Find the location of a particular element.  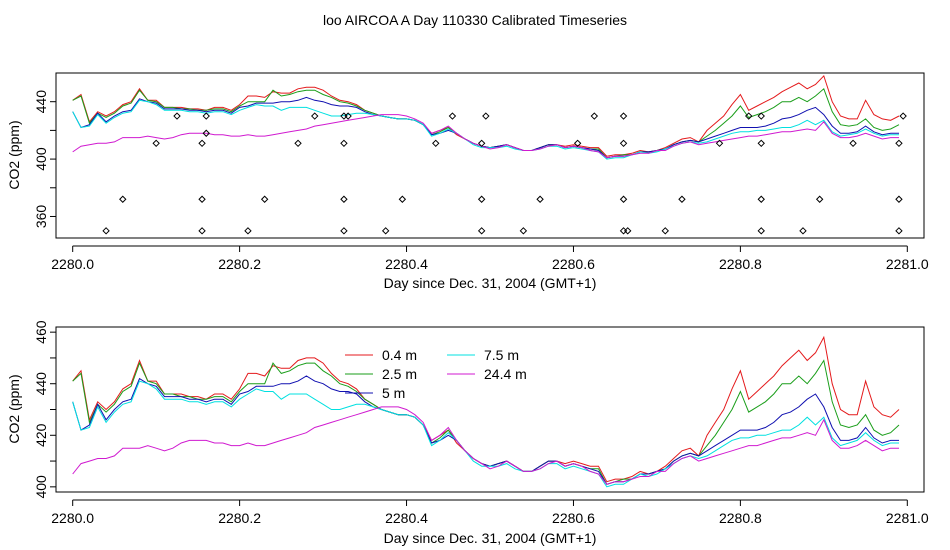

bottom-y-tick-label: 400 is located at coordinates (41, 487).